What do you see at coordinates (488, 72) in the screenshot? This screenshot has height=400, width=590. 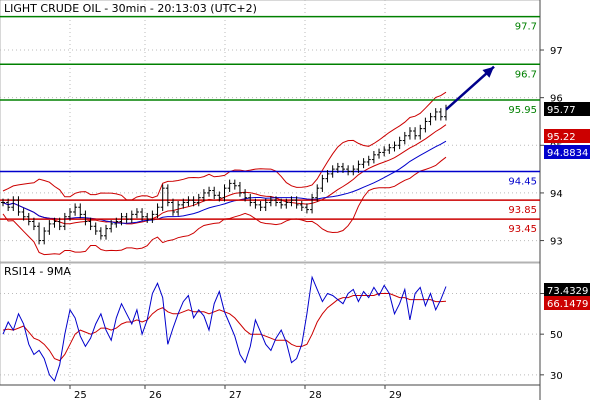 I see `trend-arrow-head` at bounding box center [488, 72].